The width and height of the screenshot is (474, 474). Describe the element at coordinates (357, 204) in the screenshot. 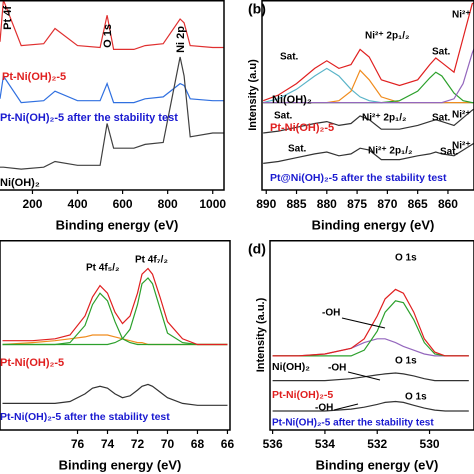

I see `x-tick-label: 875` at that location.